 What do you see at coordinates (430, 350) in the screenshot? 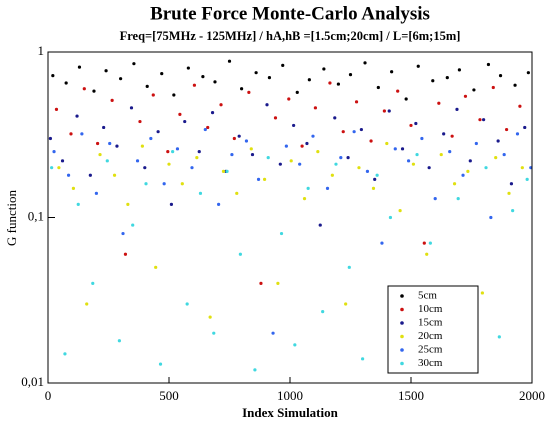
I see `legend-label: 25cm` at bounding box center [430, 350].